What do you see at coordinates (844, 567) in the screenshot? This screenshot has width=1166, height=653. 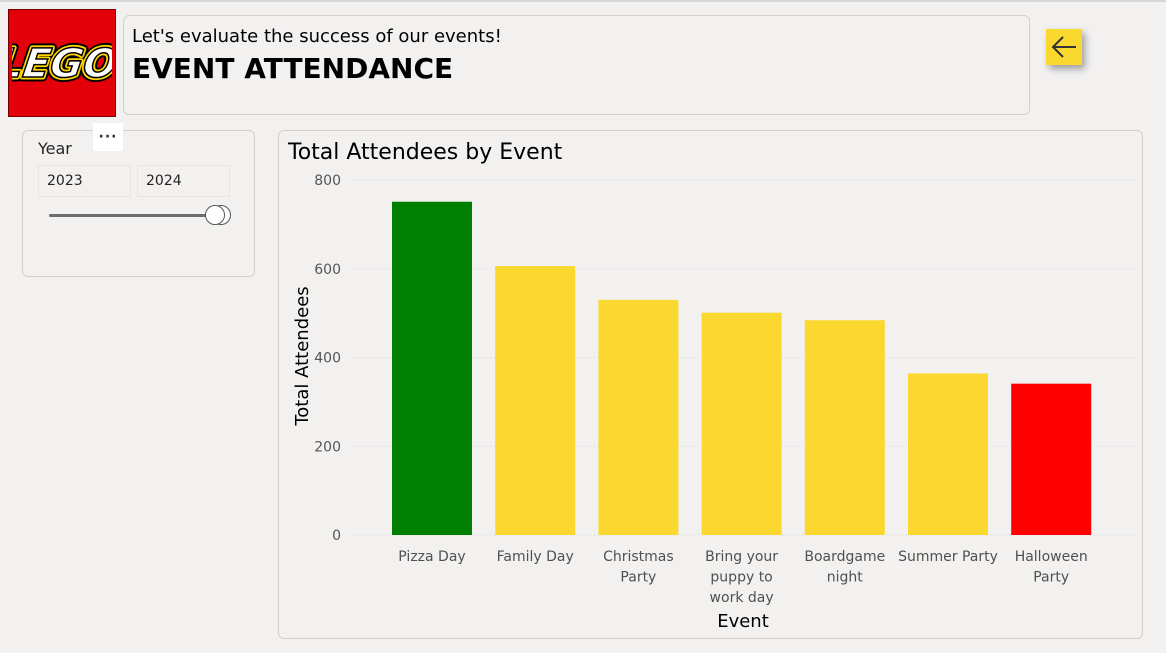 I see `x-tick-label: Boardgame night` at bounding box center [844, 567].